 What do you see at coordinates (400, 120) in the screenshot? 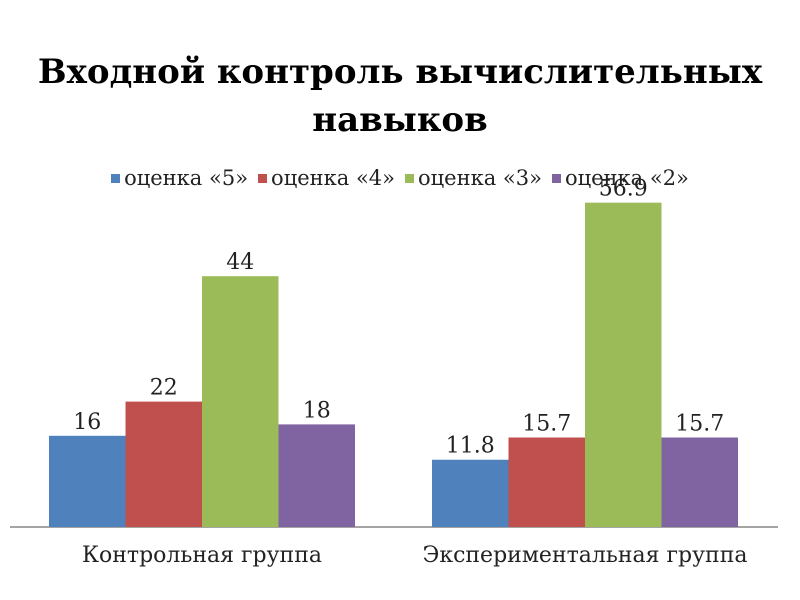
I see `chart-title-text-line-2: навыков` at bounding box center [400, 120].